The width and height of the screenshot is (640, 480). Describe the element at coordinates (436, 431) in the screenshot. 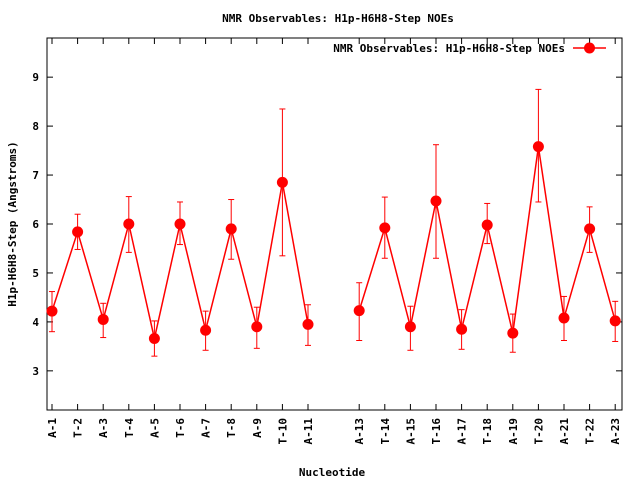

I see `x-tick-label: T-16` at that location.